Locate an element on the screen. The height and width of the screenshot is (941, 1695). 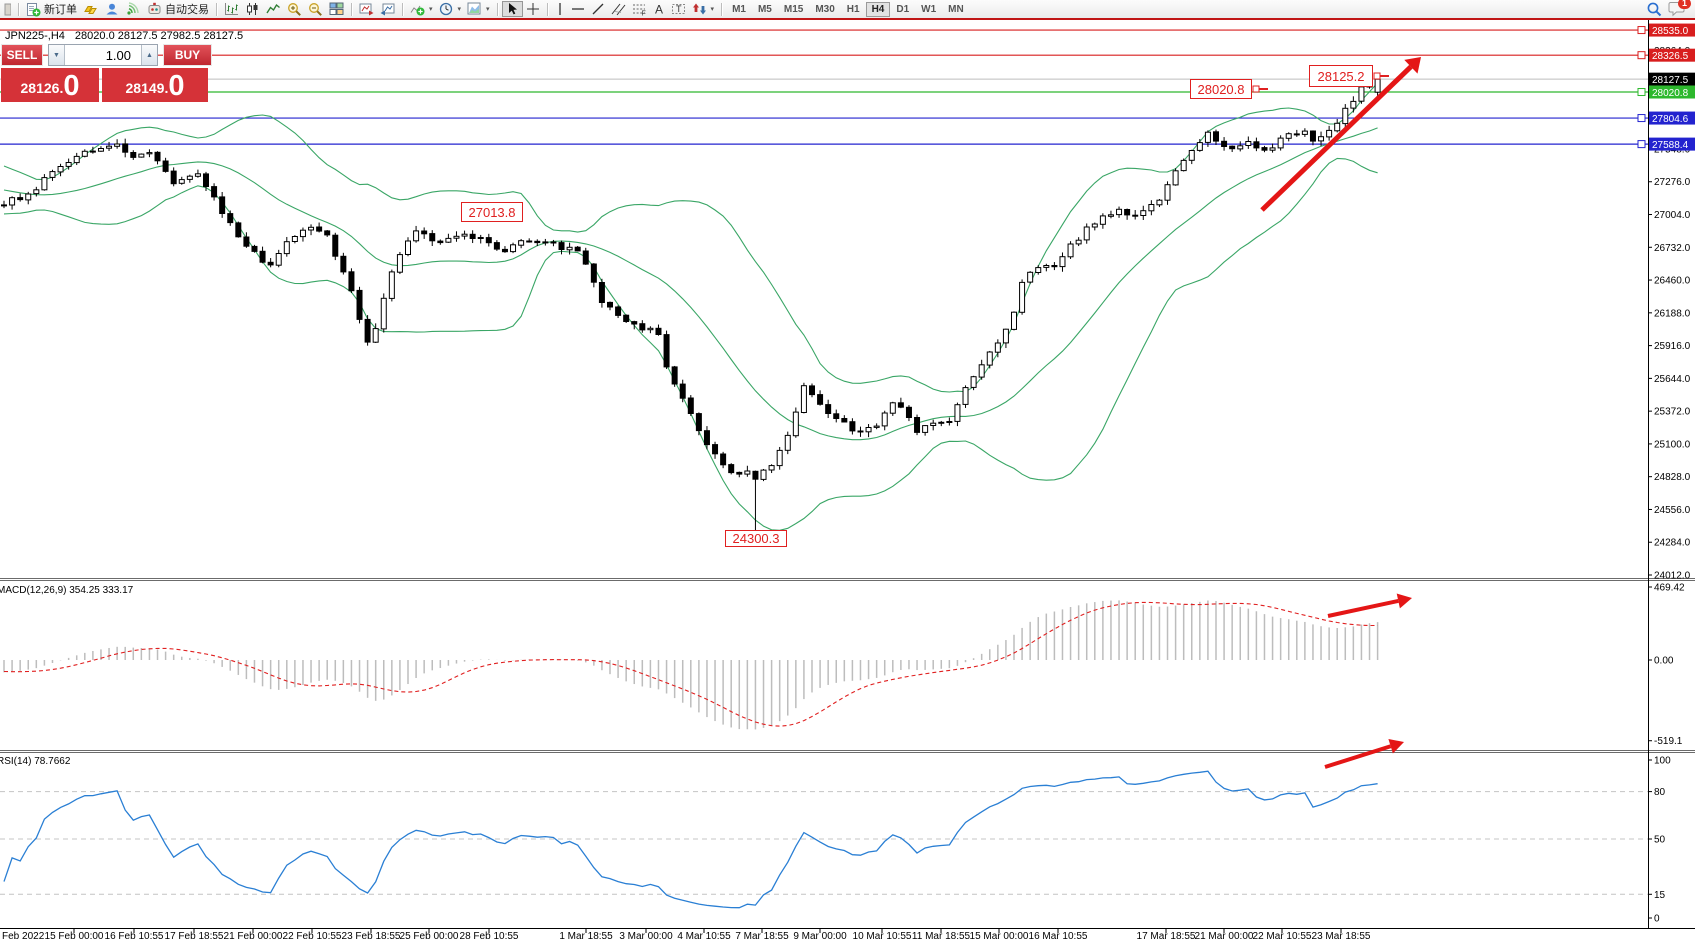
svg-text: 4 Mar 10:55 is located at coordinates (704, 936).